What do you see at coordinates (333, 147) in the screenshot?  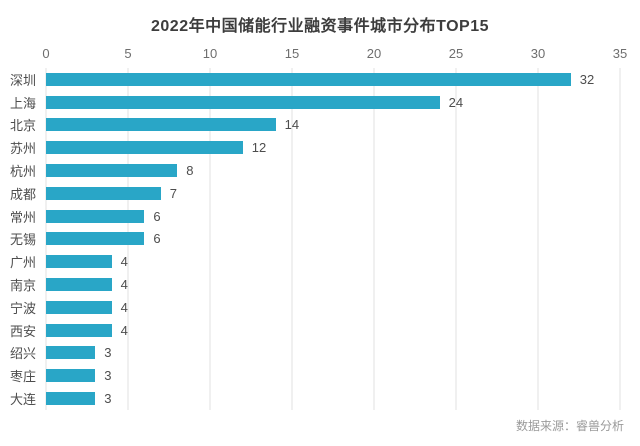 I see `bar-row: 12` at bounding box center [333, 147].